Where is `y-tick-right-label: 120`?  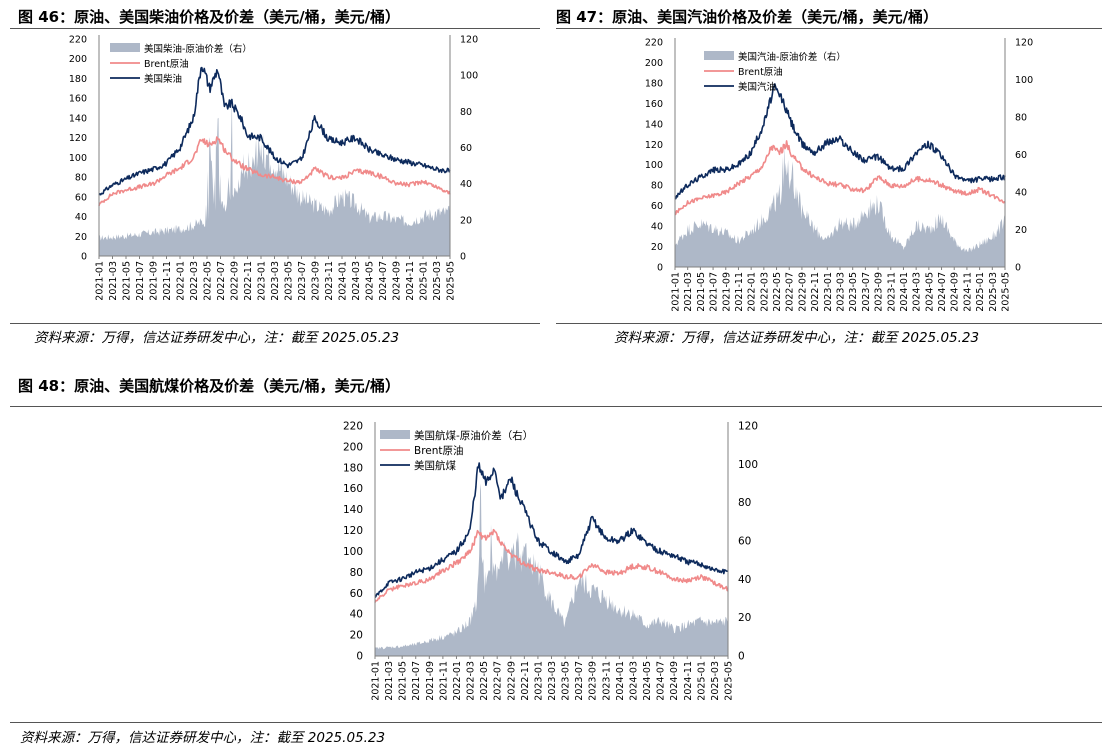
y-tick-right-label: 120 is located at coordinates (1024, 43).